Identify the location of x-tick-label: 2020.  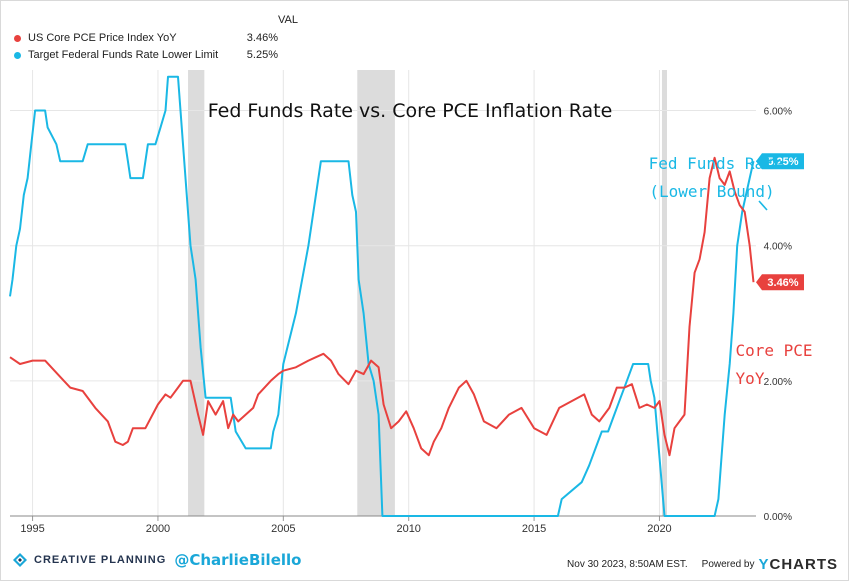
(659, 529).